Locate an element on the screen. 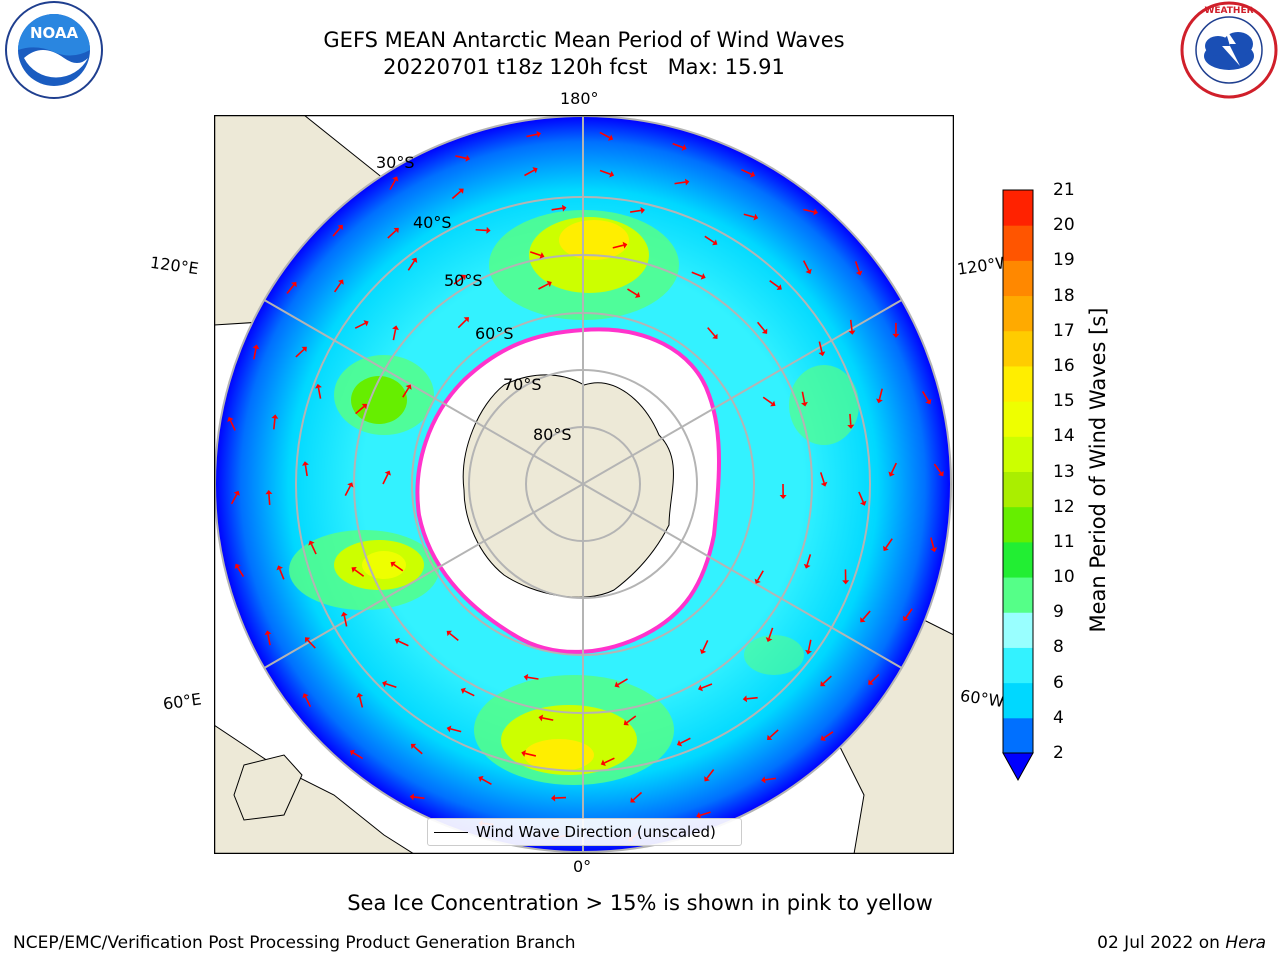 This screenshot has width=1280, height=960. antarctica is located at coordinates (568, 486).